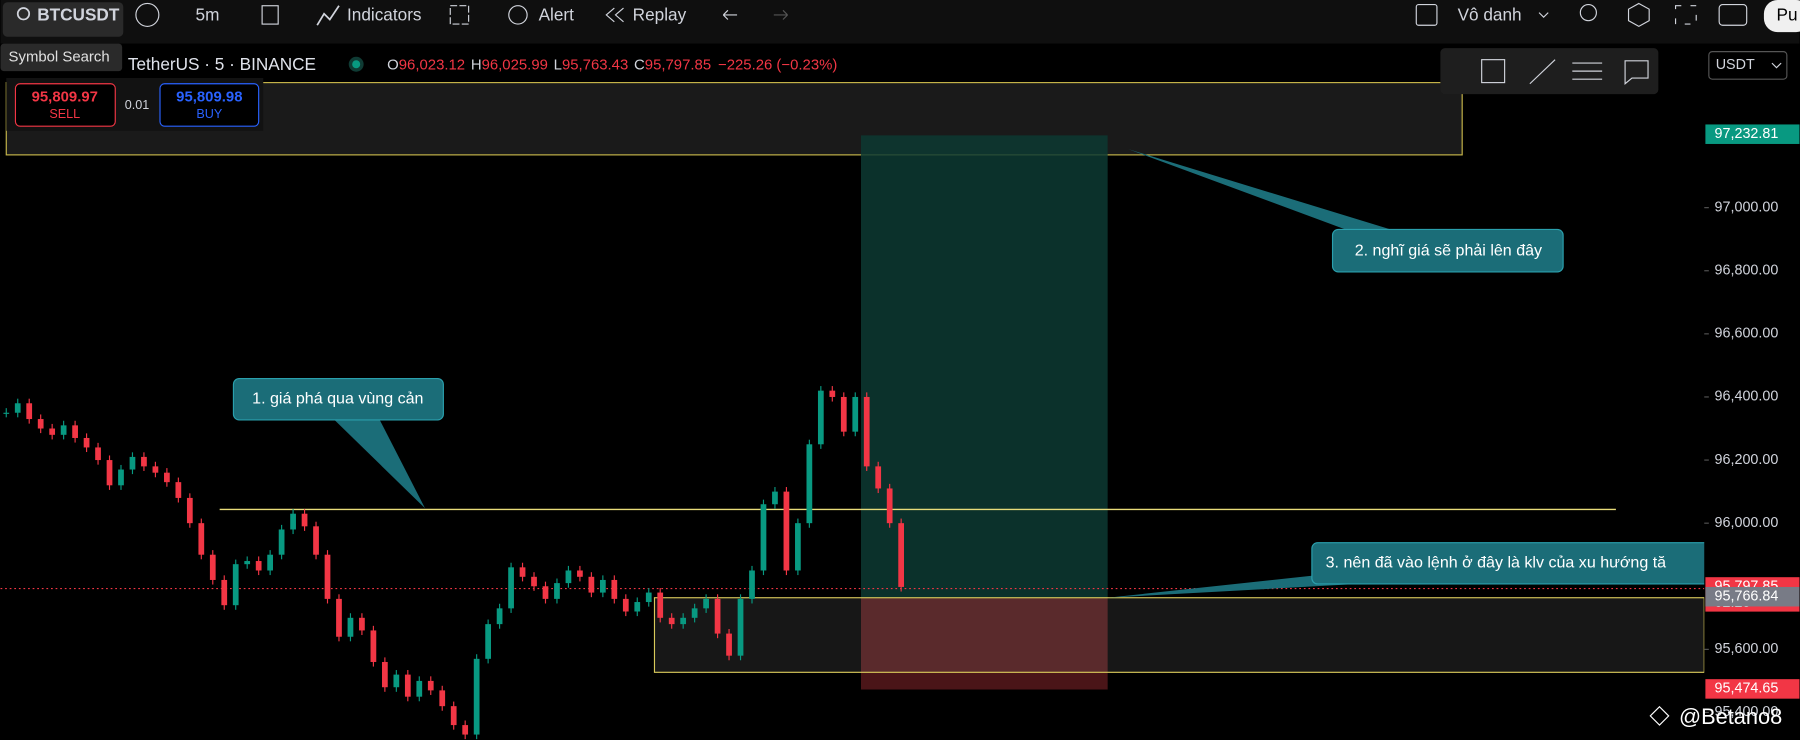 This screenshot has width=1800, height=740. I want to click on fib-tool, so click(1587, 71).